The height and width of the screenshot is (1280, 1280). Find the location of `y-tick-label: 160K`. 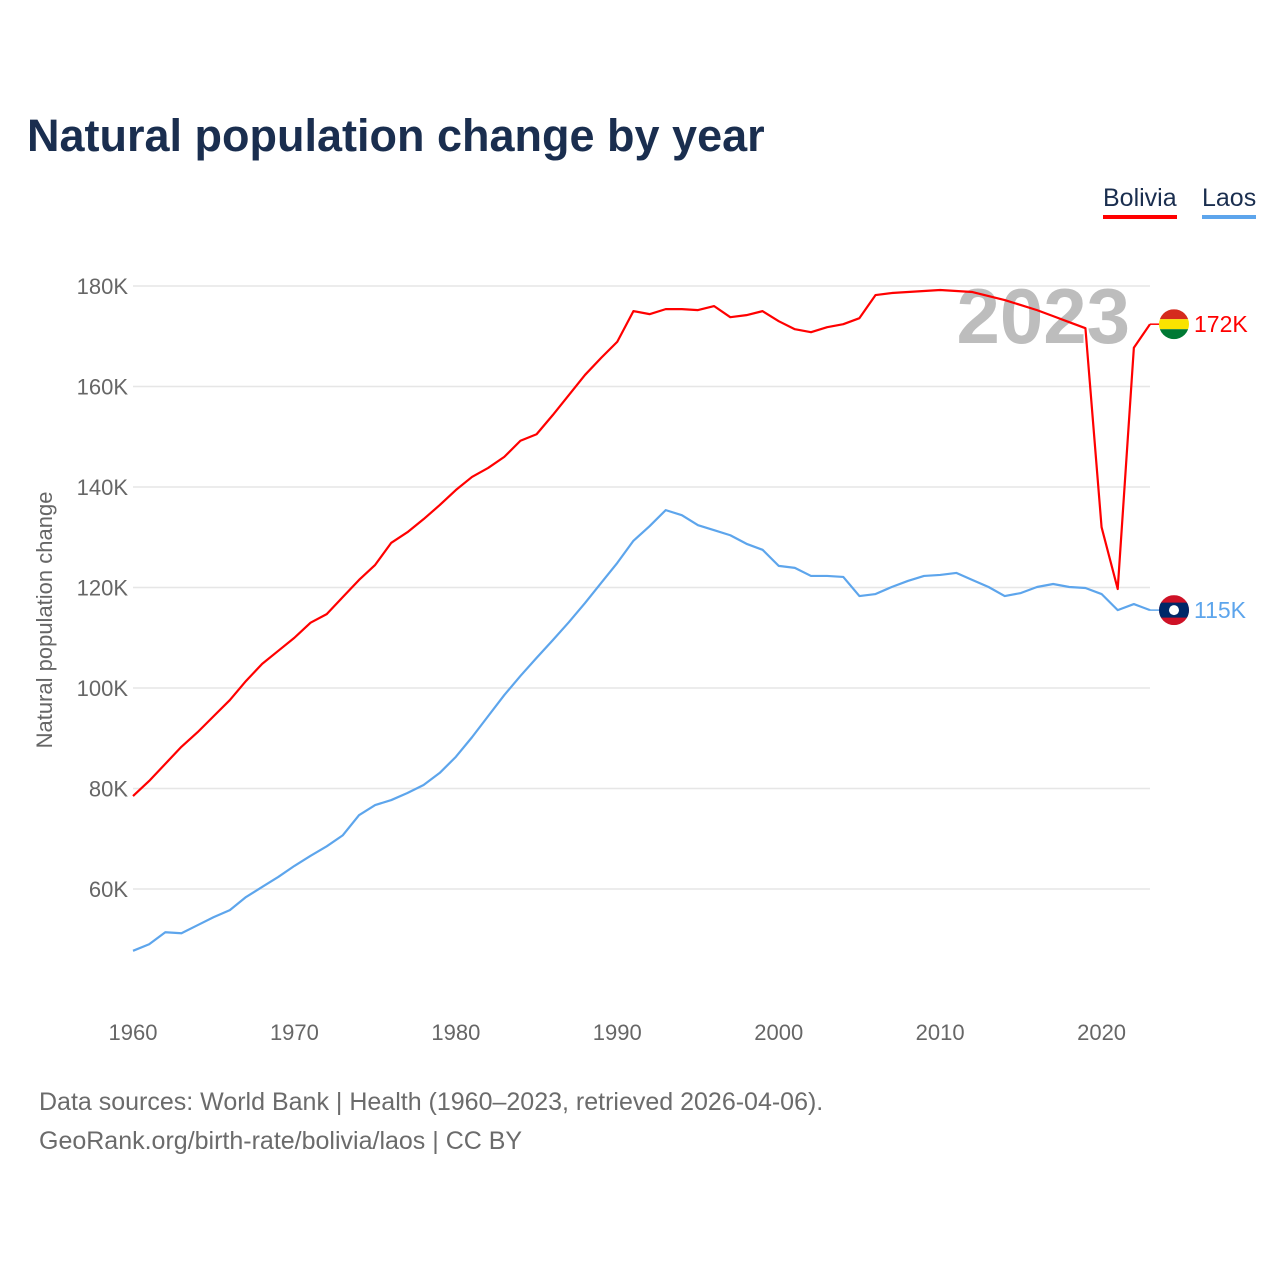

y-tick-label: 160K is located at coordinates (103, 387).